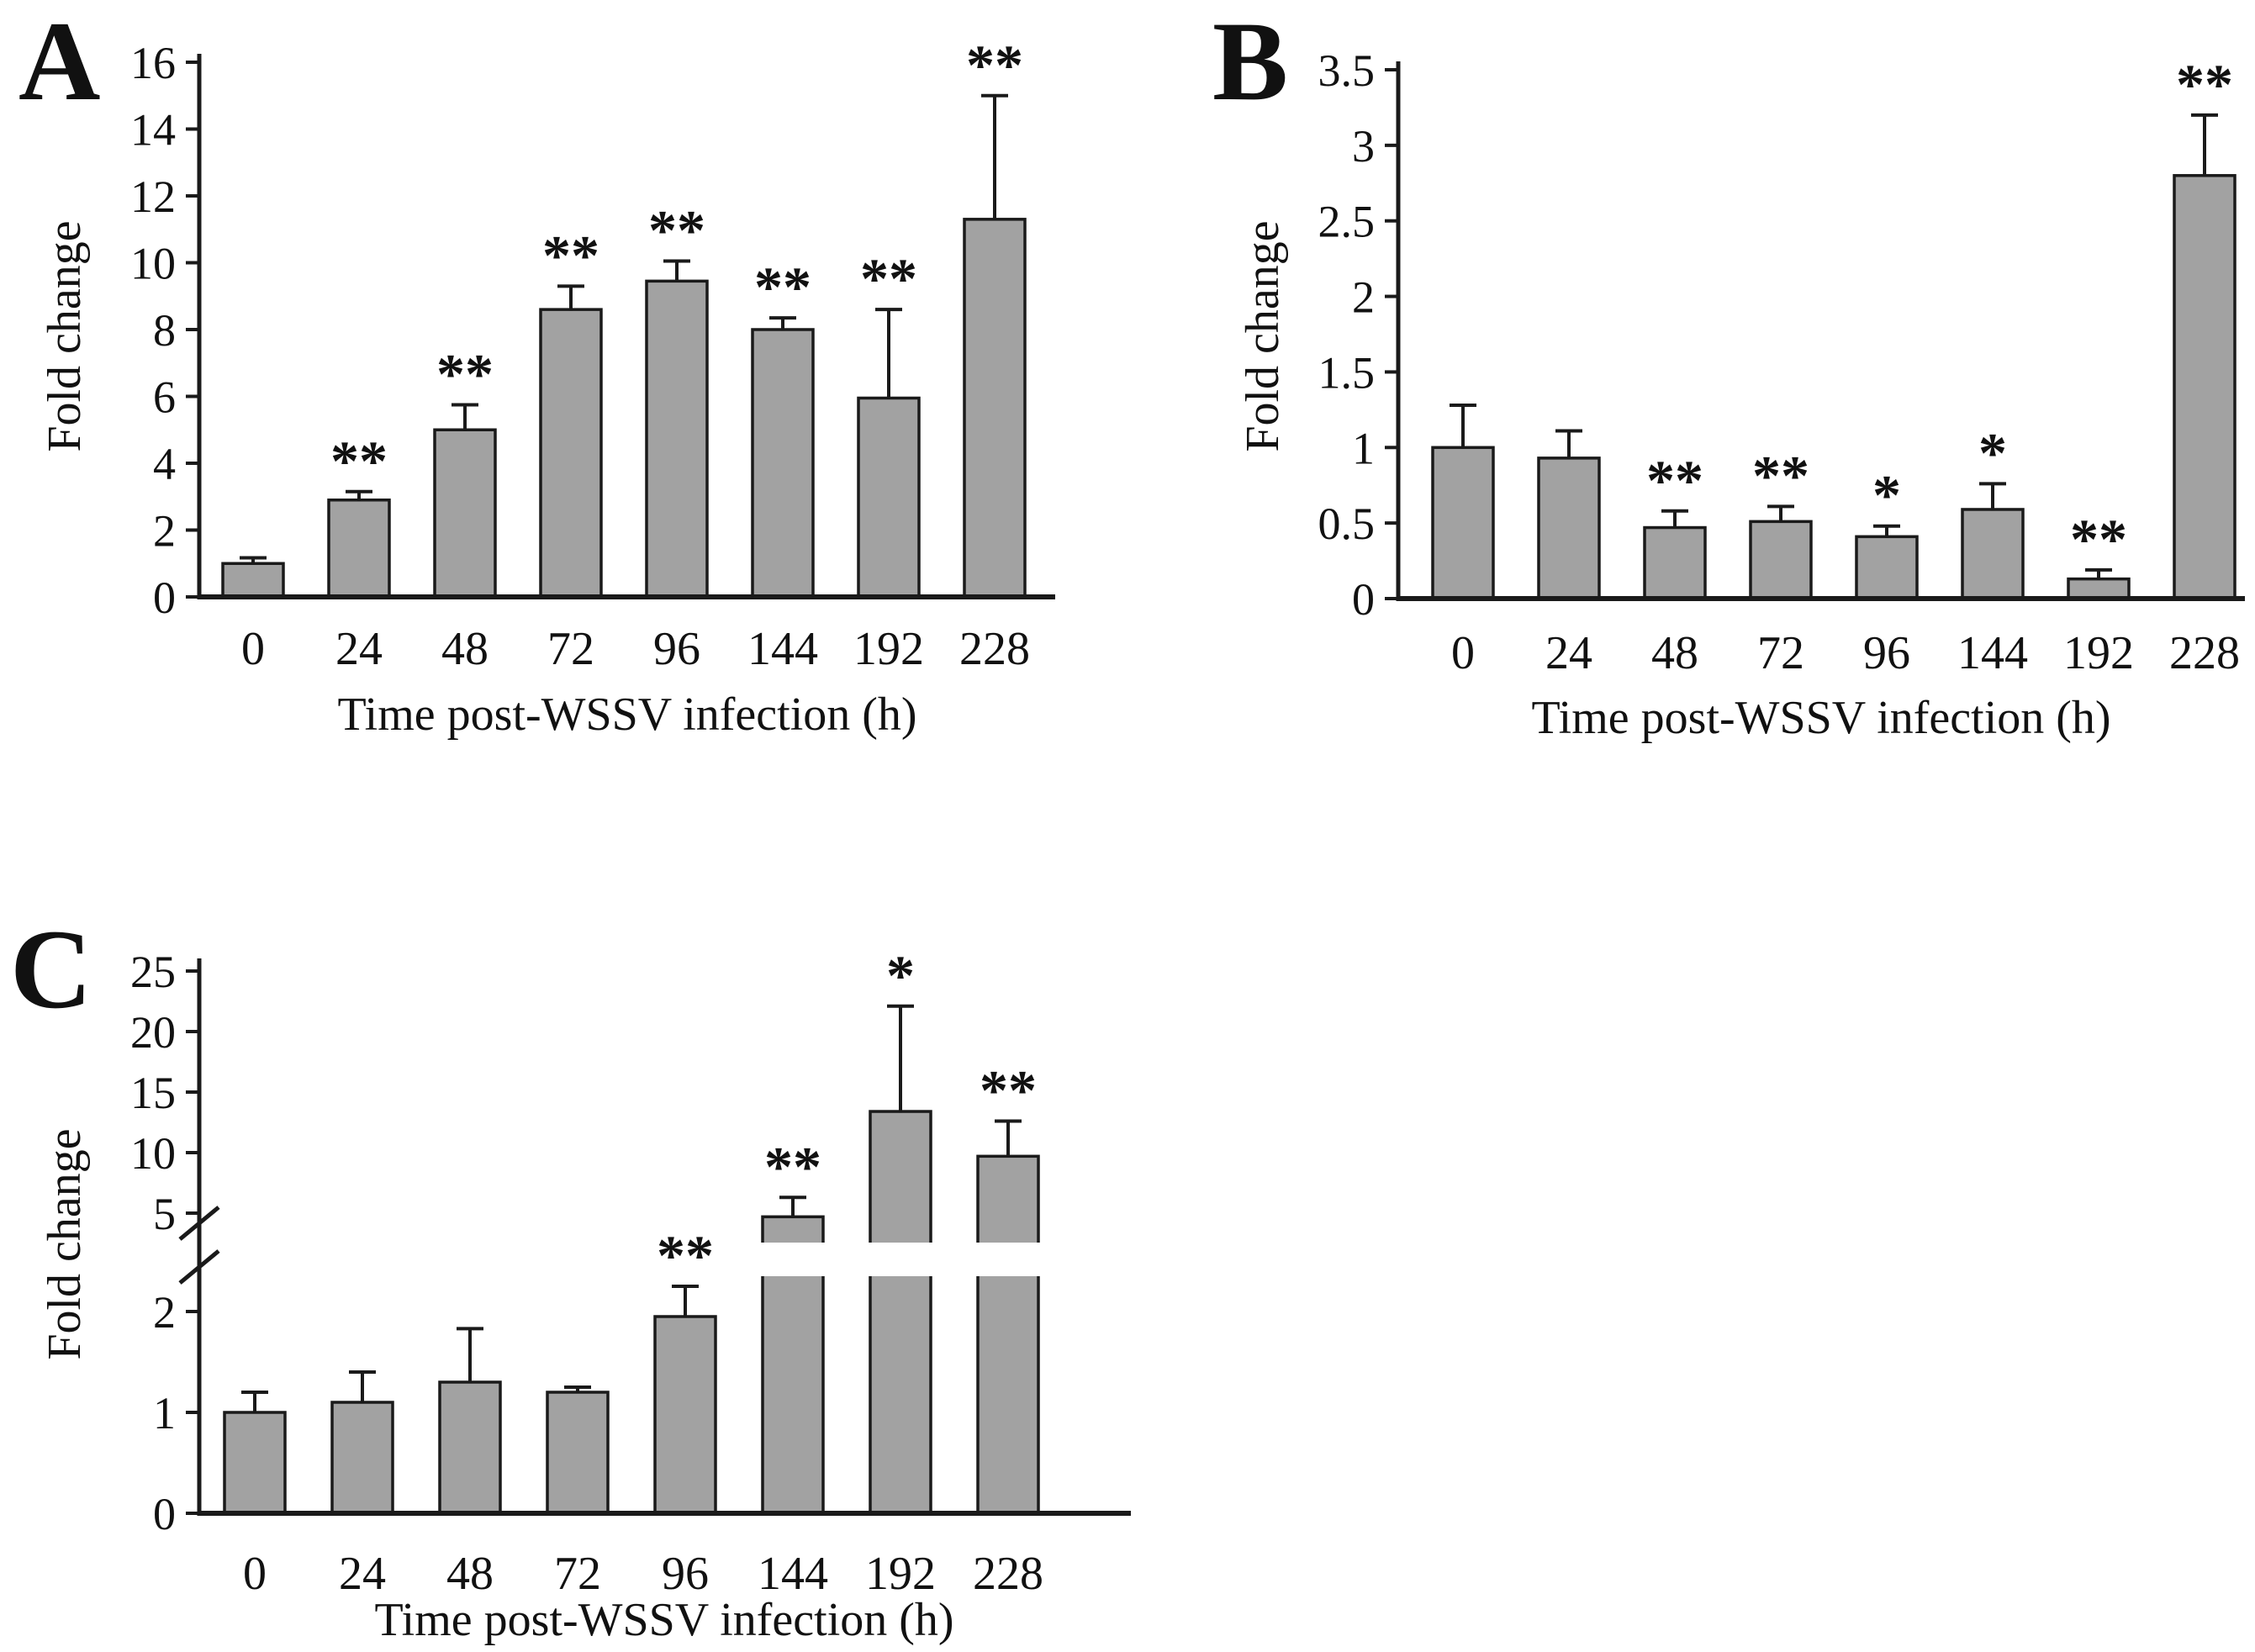 This screenshot has width=2255, height=1652. What do you see at coordinates (900, 1312) in the screenshot?
I see `bar-c-192h` at bounding box center [900, 1312].